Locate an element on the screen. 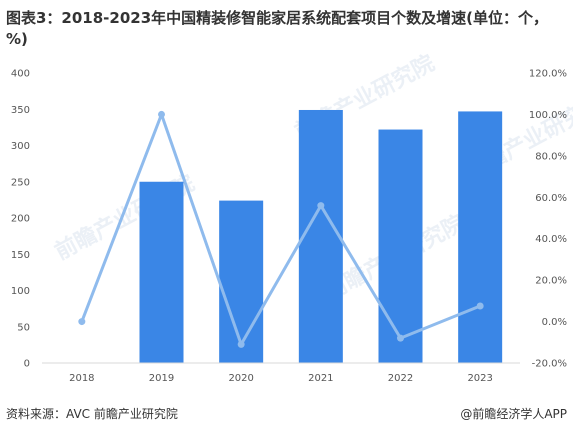  x-tick-label: 2020 is located at coordinates (240, 378).